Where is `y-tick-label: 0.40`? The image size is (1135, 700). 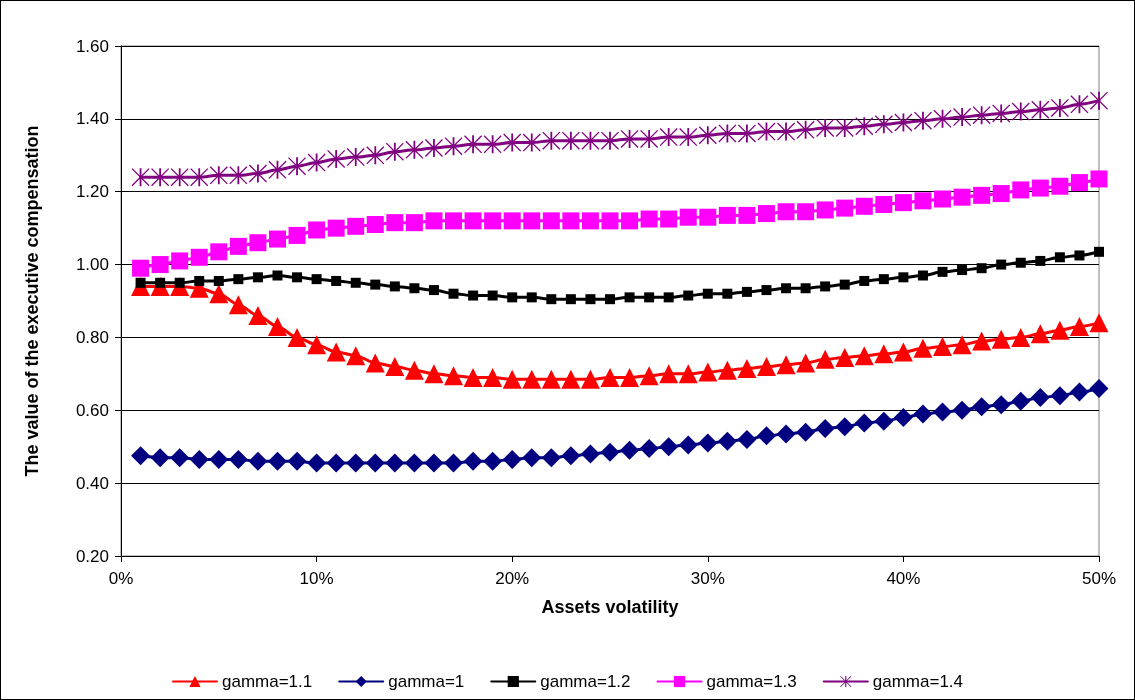 y-tick-label: 0.40 is located at coordinates (92, 483).